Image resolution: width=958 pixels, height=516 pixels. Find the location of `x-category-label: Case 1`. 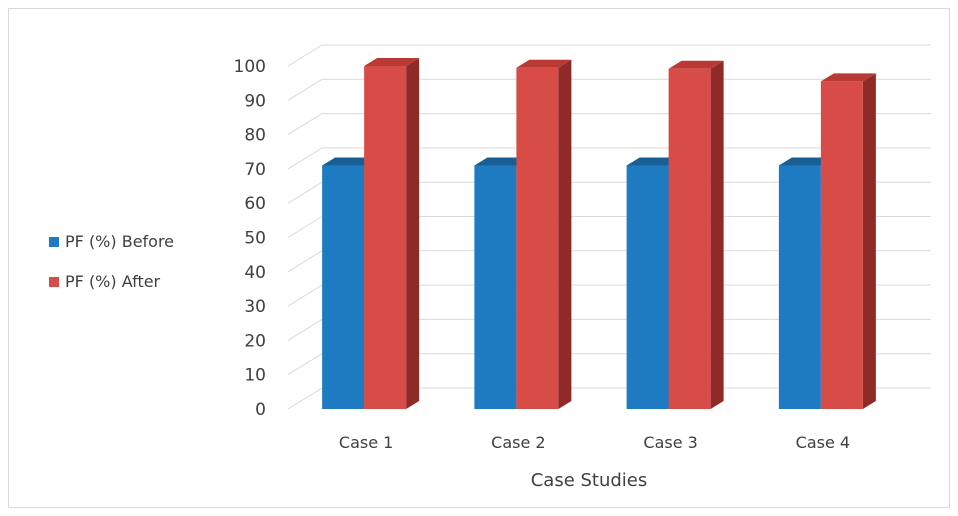

x-category-label: Case 1 is located at coordinates (366, 442).